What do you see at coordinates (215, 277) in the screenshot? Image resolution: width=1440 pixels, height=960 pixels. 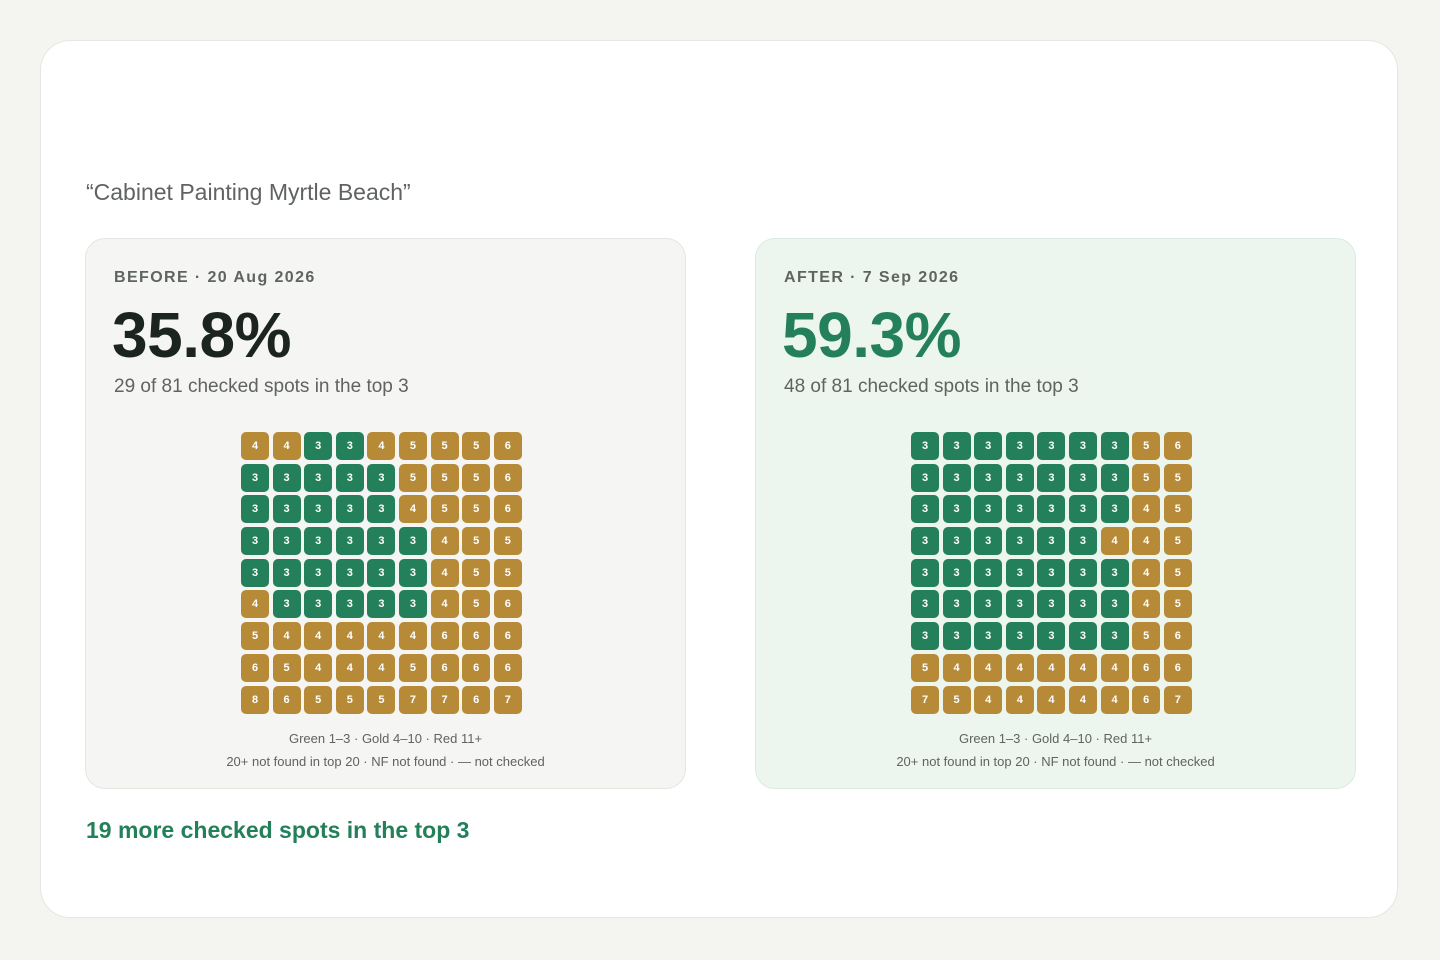 I see `before-label: BEFORE · 20 Aug 2026` at bounding box center [215, 277].